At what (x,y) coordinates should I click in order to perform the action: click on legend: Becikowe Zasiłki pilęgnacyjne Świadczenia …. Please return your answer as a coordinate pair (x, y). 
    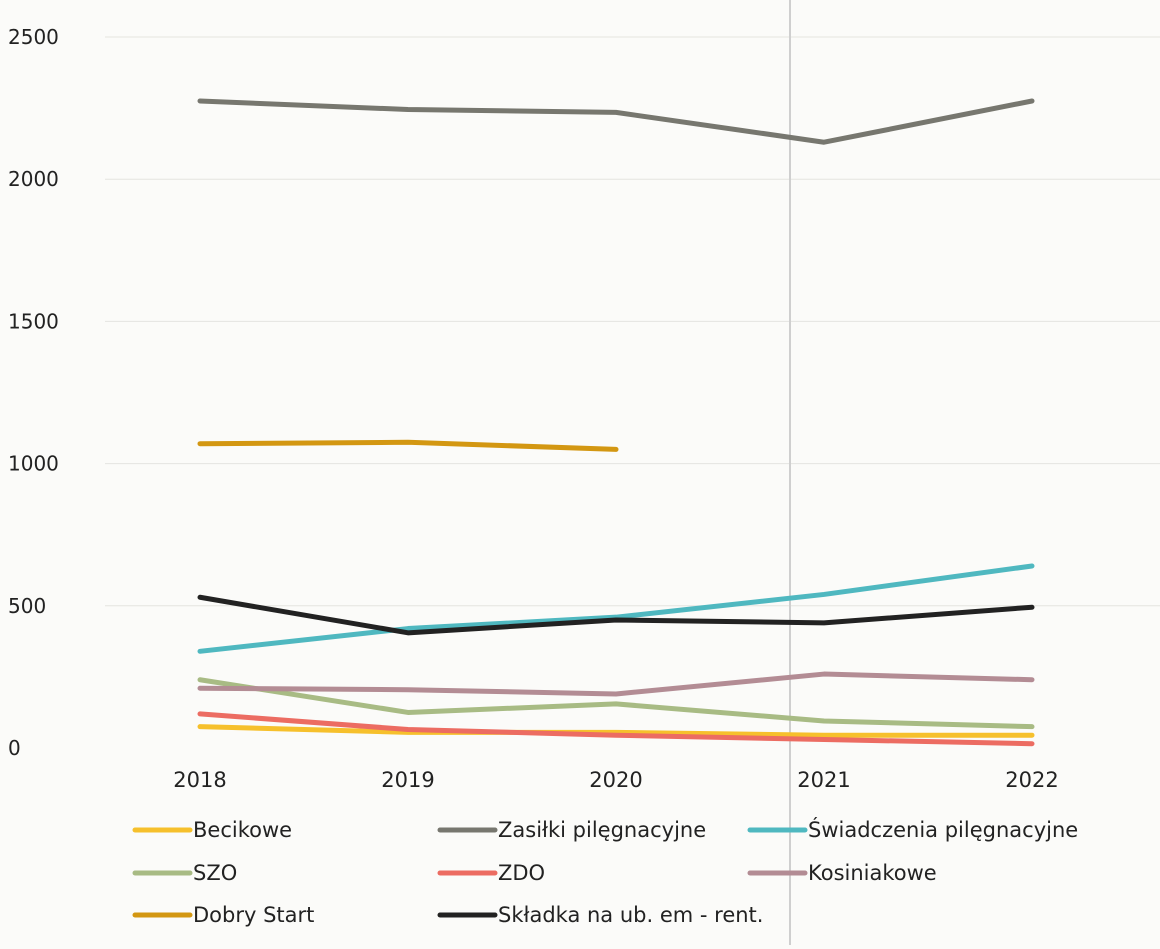
    Looking at the image, I should click on (605, 872).